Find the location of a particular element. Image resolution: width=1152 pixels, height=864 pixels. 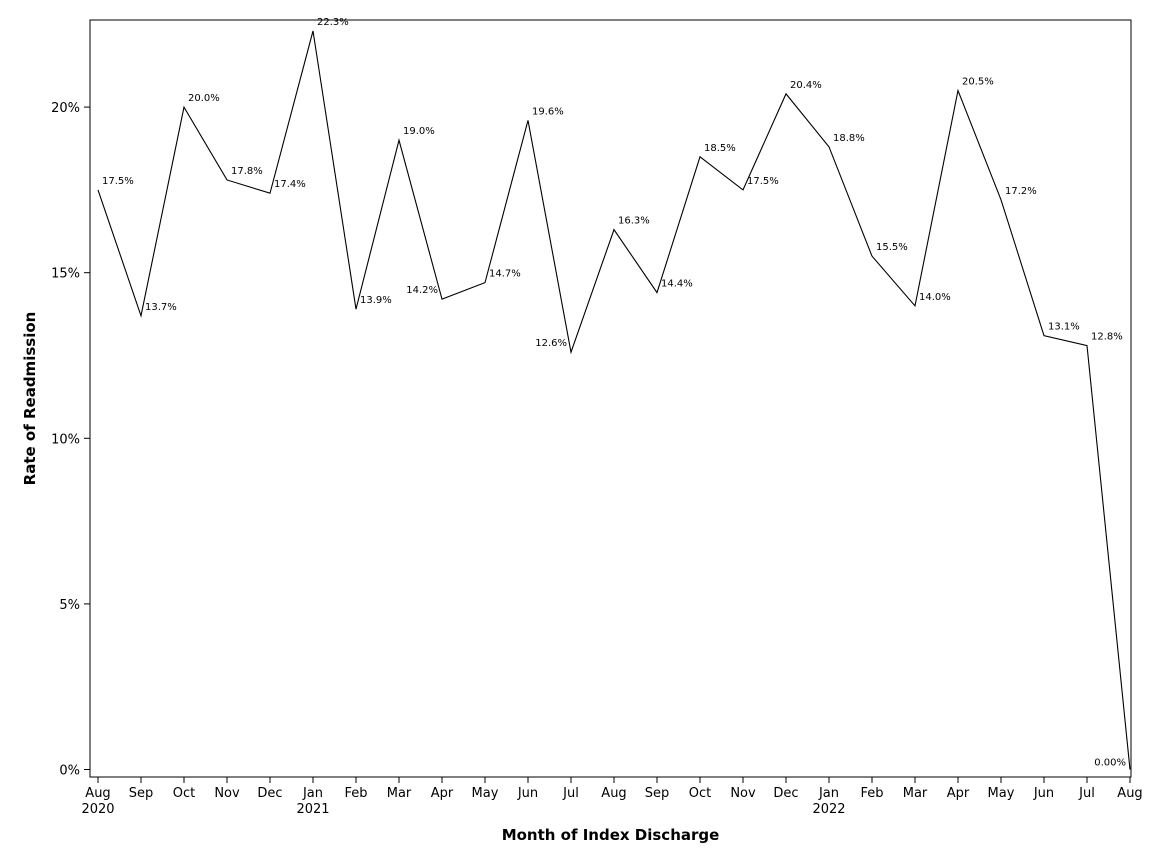

y-axis-title: Rate of Readmission is located at coordinates (30, 399).